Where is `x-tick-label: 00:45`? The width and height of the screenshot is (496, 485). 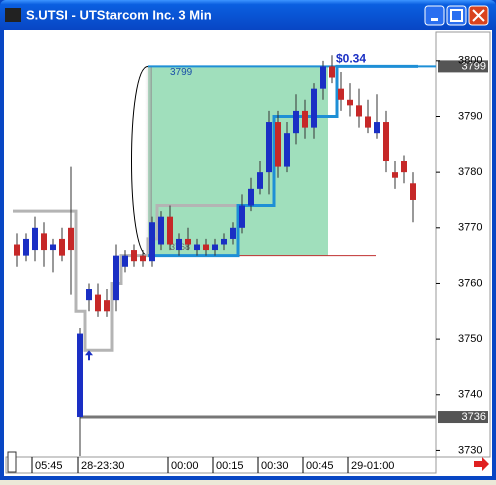
x-tick-label: 00:45 is located at coordinates (320, 466).